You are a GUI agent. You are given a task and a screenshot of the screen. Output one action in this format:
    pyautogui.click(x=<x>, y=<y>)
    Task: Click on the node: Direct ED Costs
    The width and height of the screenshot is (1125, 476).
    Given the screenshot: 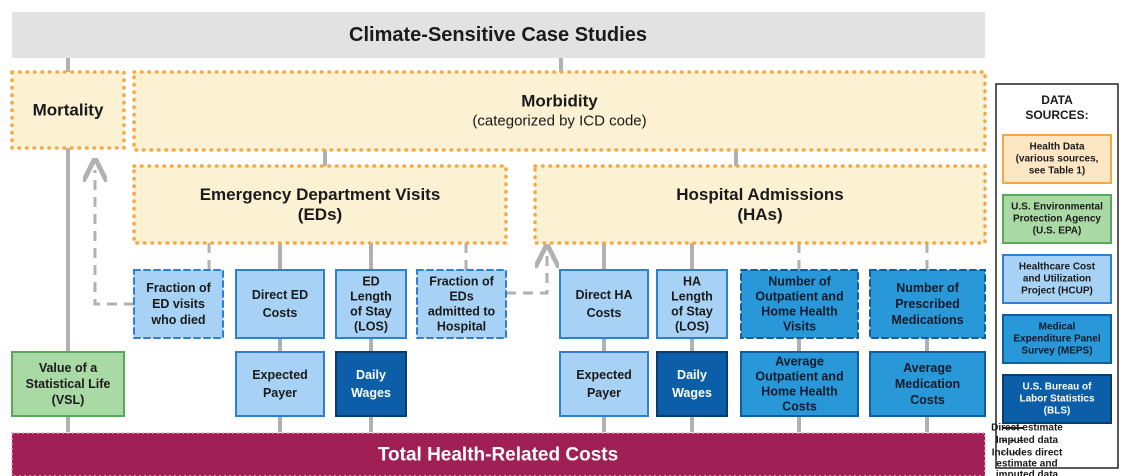 What is the action you would take?
    pyautogui.click(x=280, y=304)
    